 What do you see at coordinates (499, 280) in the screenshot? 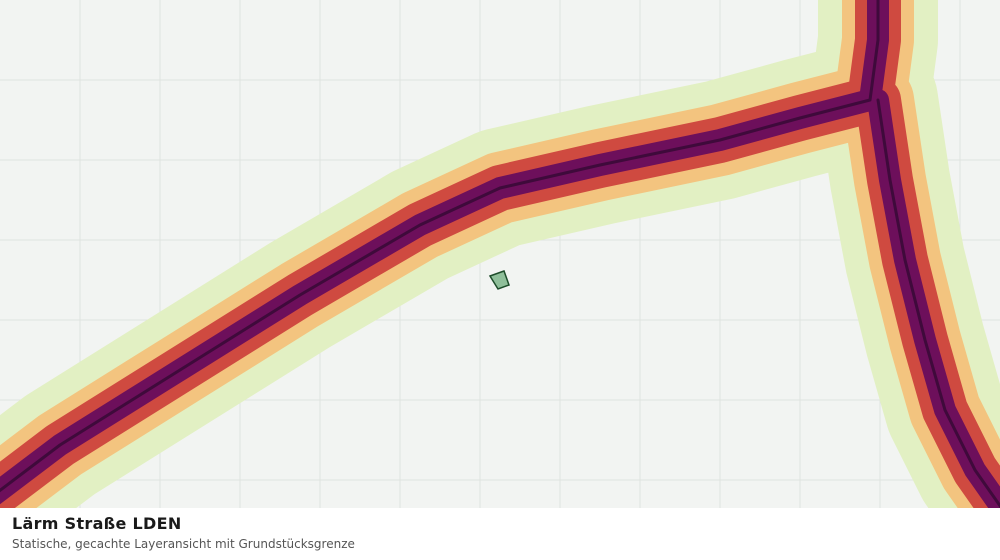
I see `parcel-boundary` at bounding box center [499, 280].